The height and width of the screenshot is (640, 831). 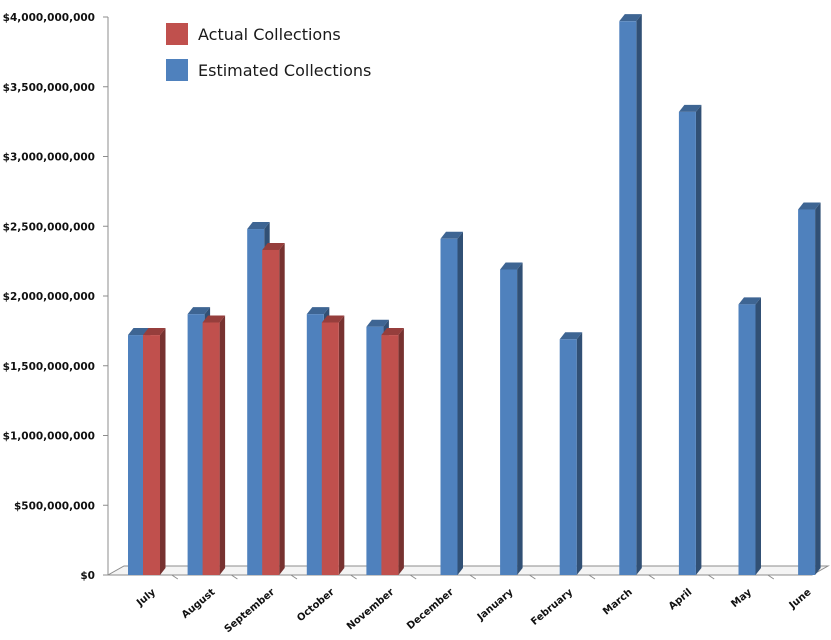 What do you see at coordinates (818, 388) in the screenshot?
I see `bar-estimated-june-side` at bounding box center [818, 388].